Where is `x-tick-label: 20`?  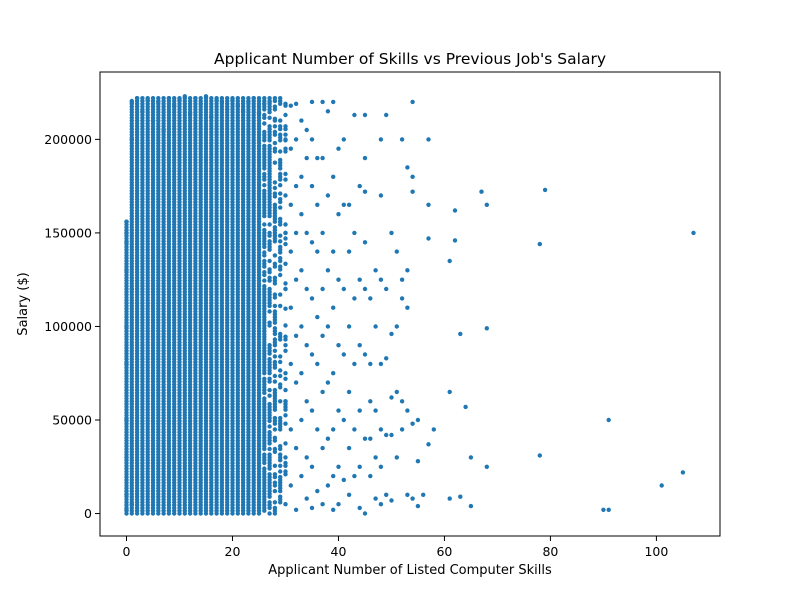 x-tick-label: 20 is located at coordinates (233, 551).